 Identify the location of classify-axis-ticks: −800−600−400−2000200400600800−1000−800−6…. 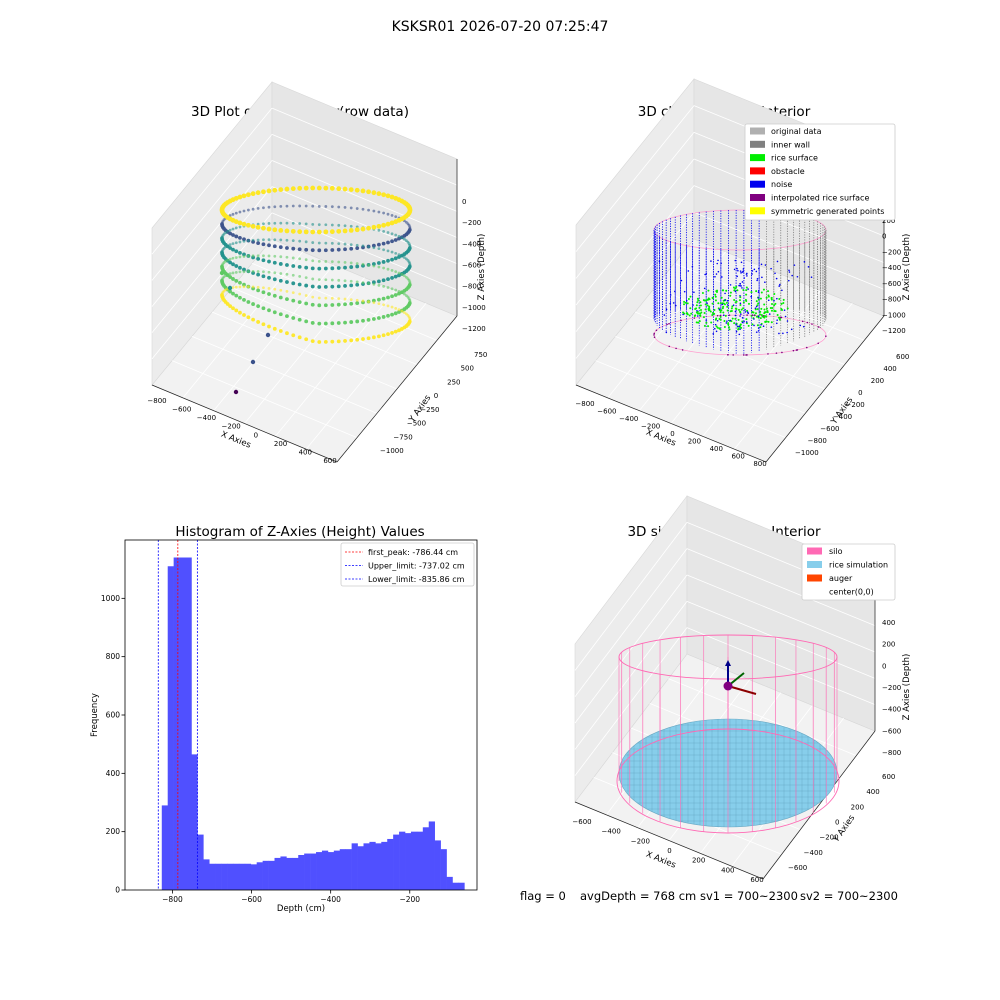
(742, 342).